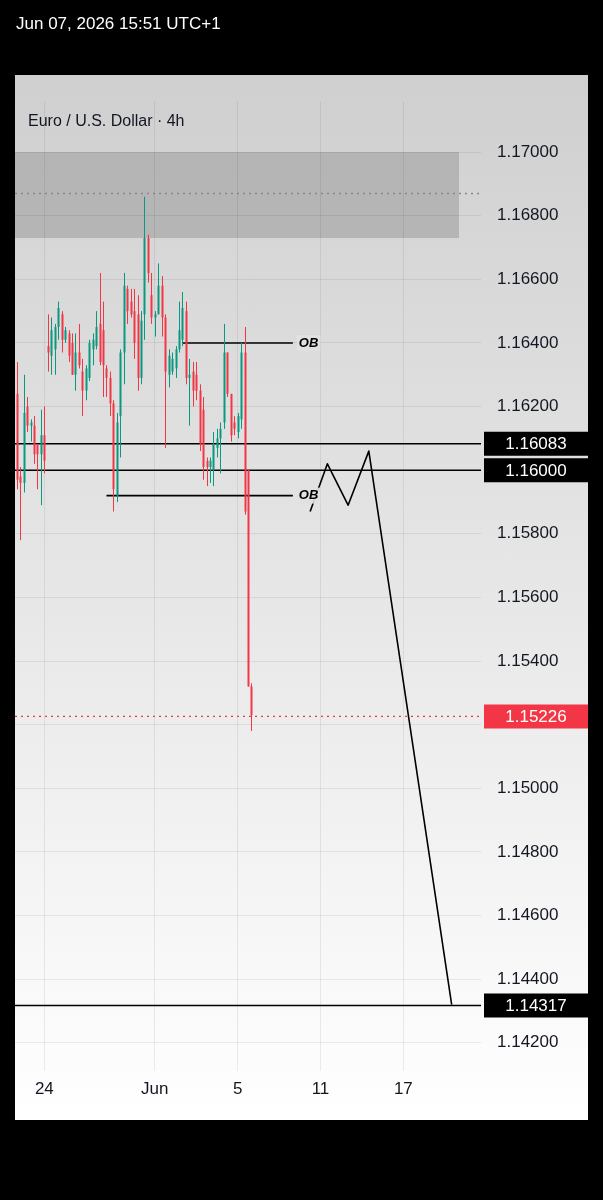  What do you see at coordinates (106, 120) in the screenshot?
I see `text: Euro / U.S. Dollar · 4h` at bounding box center [106, 120].